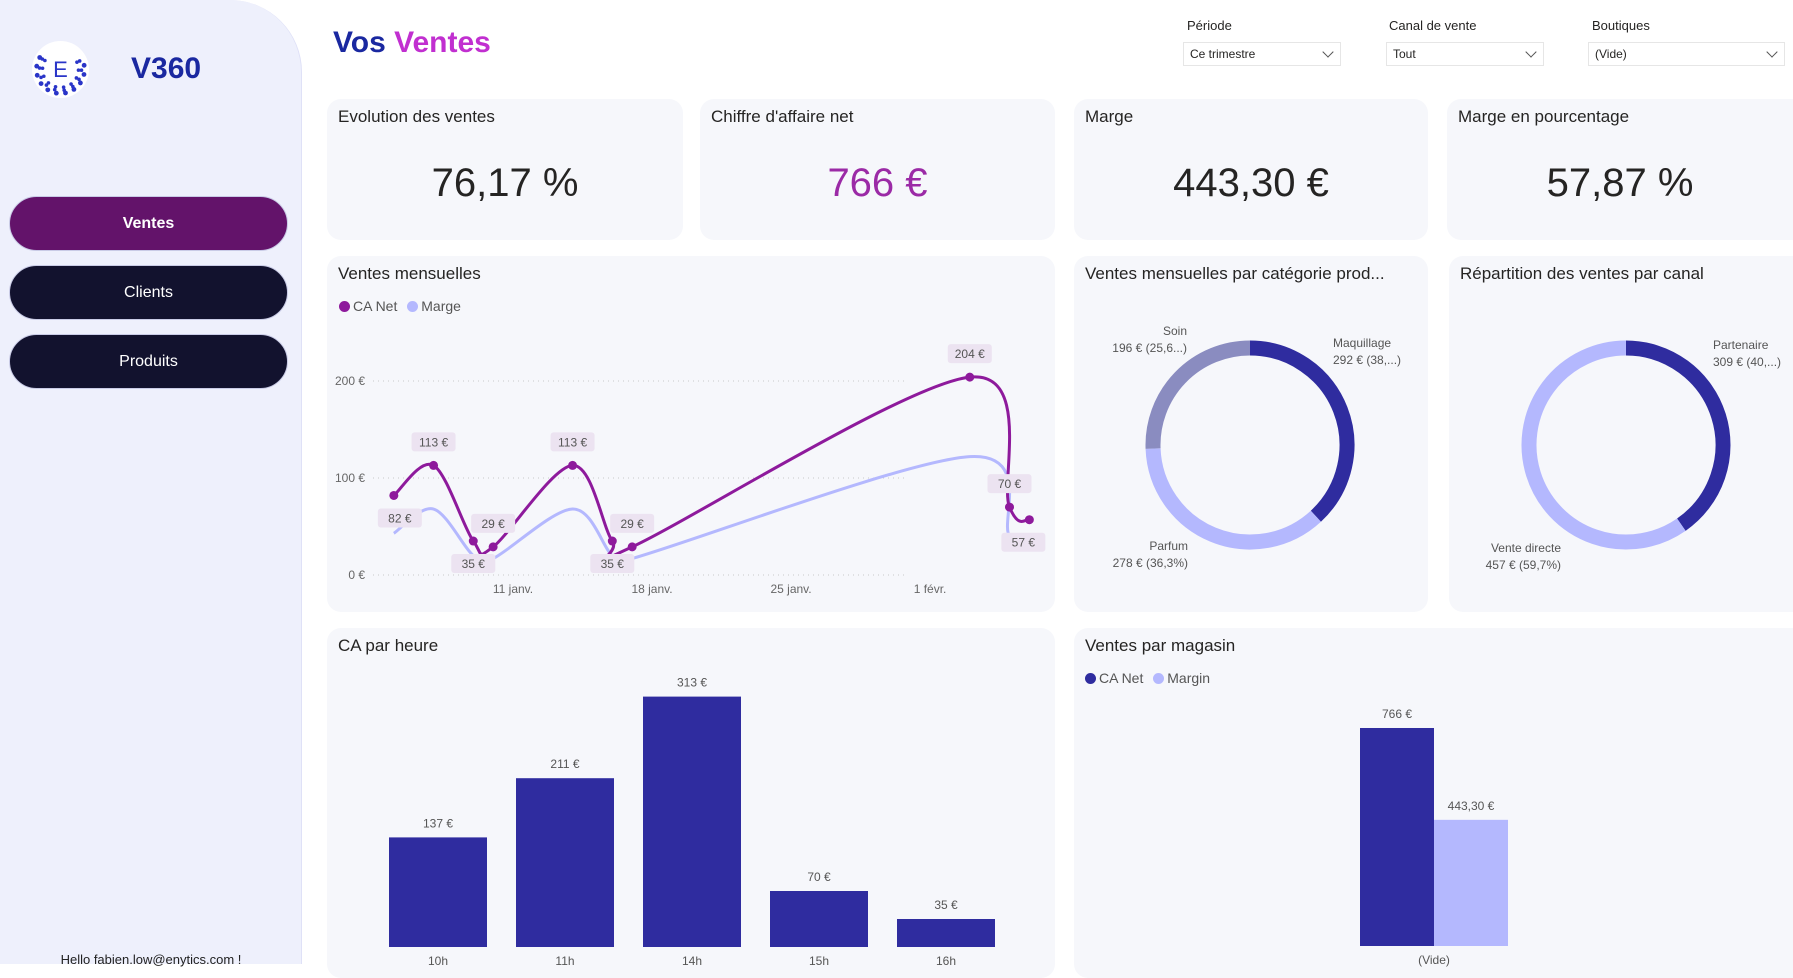  I want to click on nav-ventes: Ventes, so click(148, 223).